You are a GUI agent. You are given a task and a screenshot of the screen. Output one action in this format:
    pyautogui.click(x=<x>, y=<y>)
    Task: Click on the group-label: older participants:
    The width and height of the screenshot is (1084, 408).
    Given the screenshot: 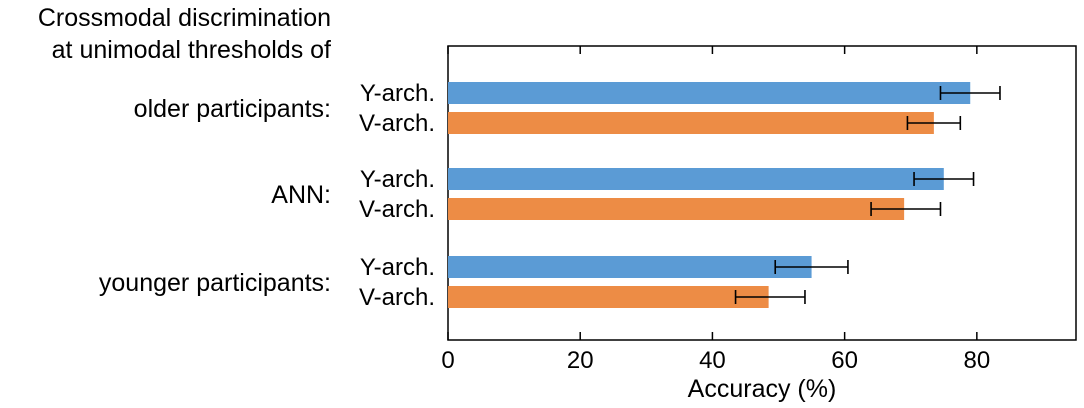 What is the action you would take?
    pyautogui.click(x=232, y=109)
    